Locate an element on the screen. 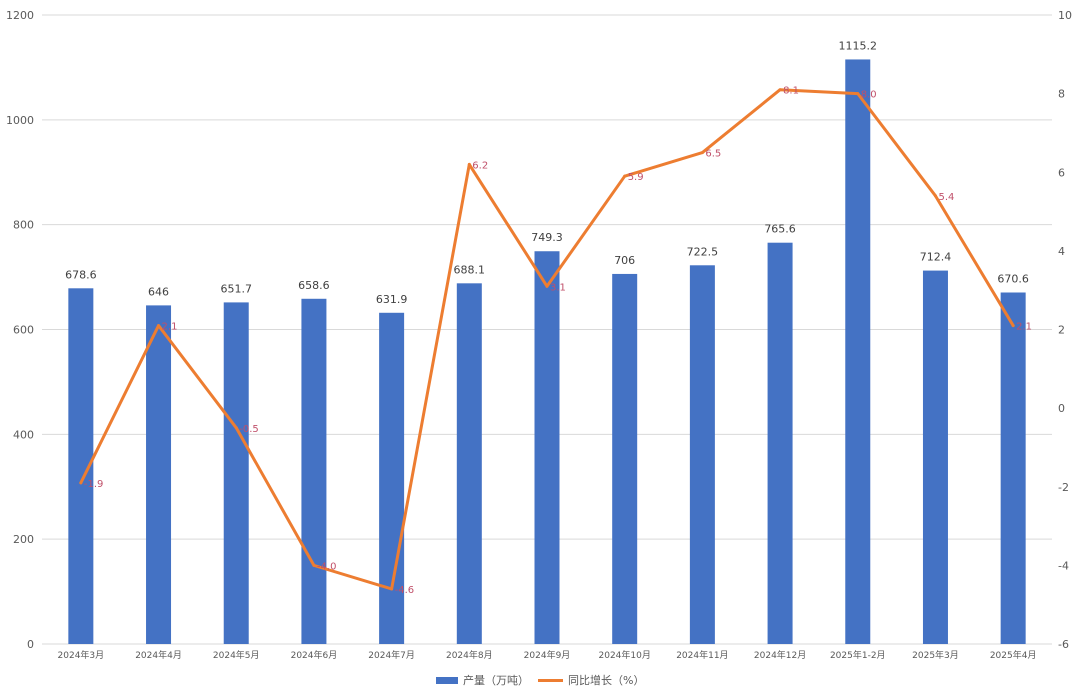 The width and height of the screenshot is (1080, 699). bar-data-label: 670.6 is located at coordinates (1013, 278).